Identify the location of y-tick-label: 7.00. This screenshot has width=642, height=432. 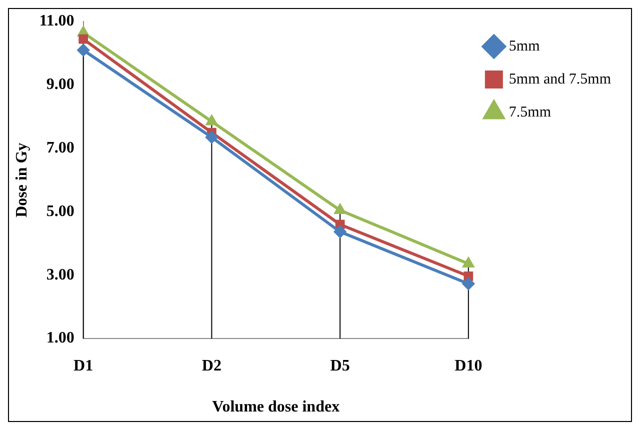
(60, 148).